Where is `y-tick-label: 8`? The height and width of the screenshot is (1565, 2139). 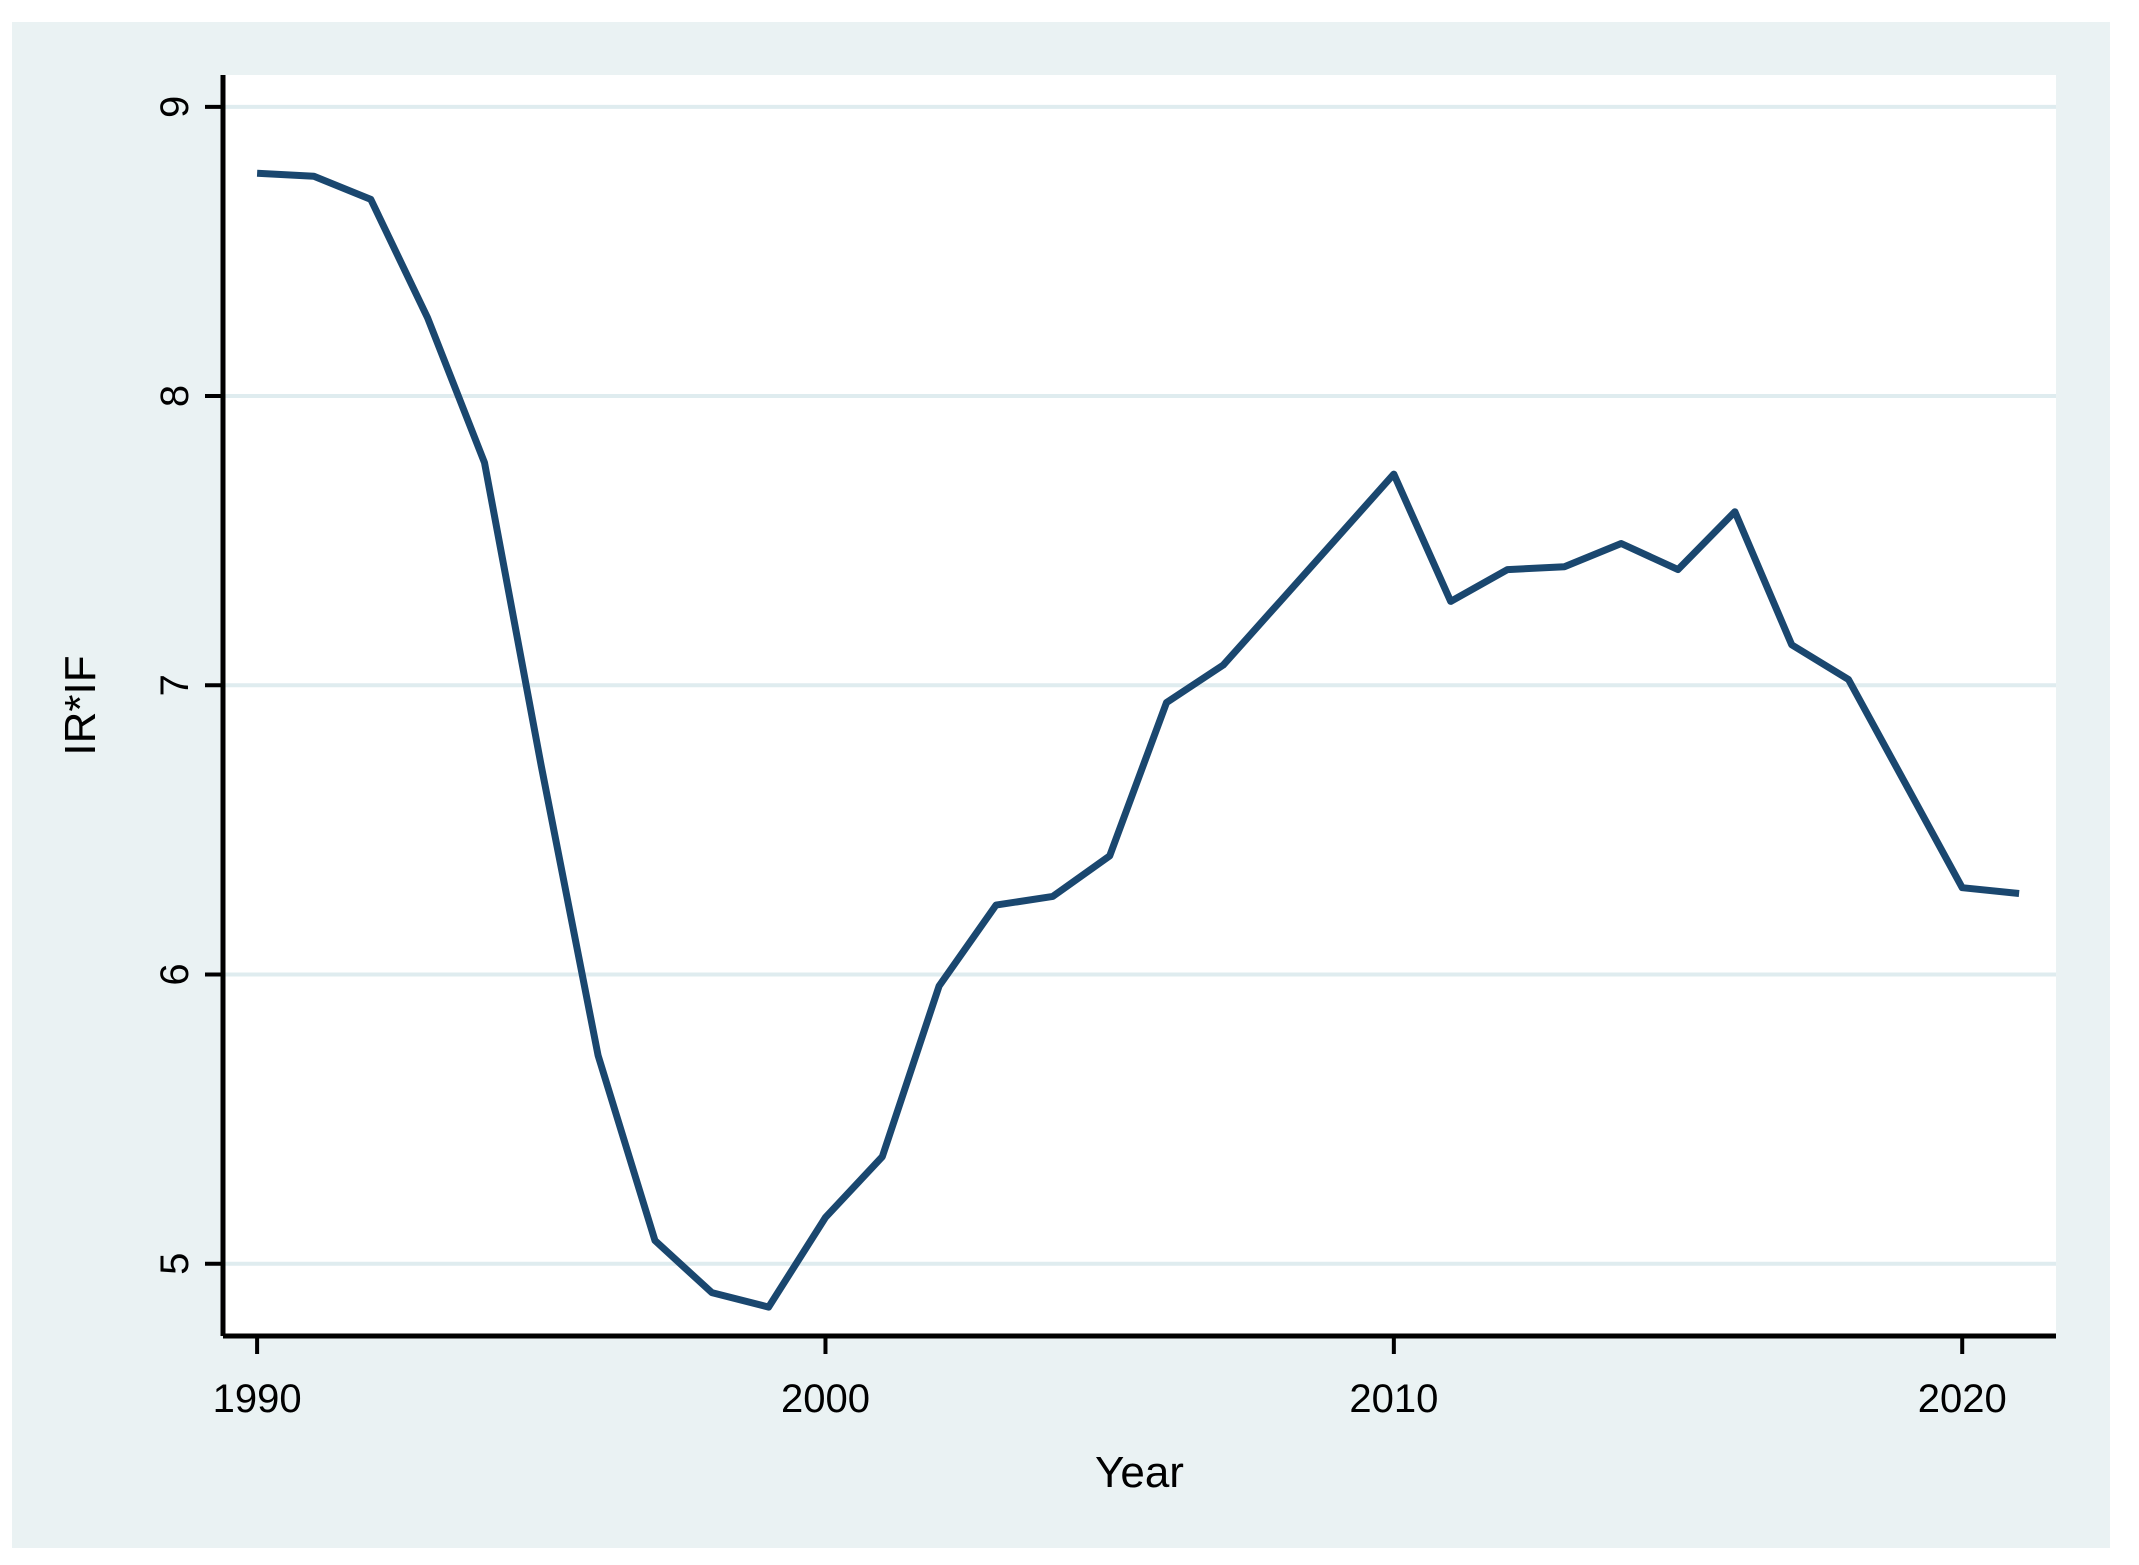
y-tick-label: 8 is located at coordinates (175, 396).